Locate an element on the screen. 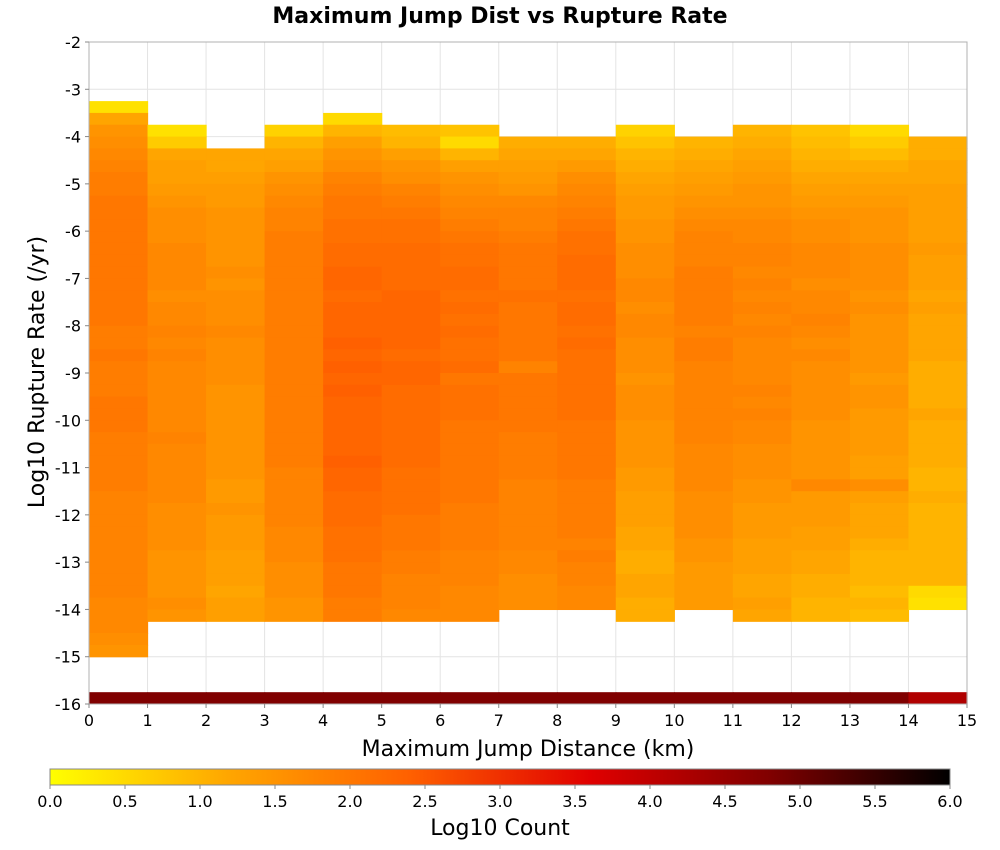  y-tick-label: -7 is located at coordinates (73, 278).